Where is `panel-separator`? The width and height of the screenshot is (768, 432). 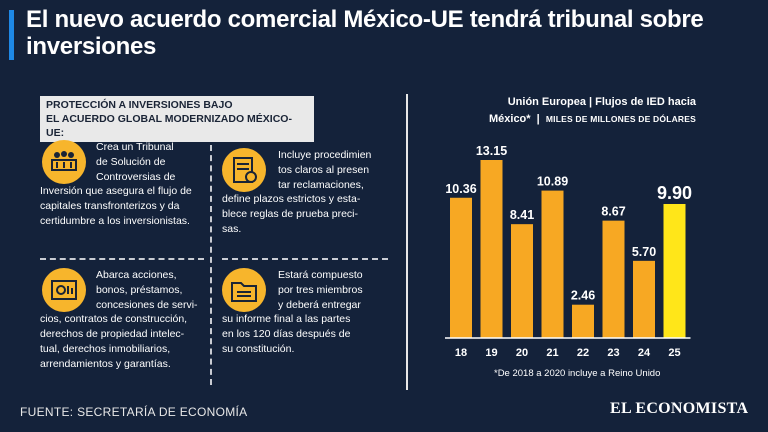 panel-separator is located at coordinates (407, 242).